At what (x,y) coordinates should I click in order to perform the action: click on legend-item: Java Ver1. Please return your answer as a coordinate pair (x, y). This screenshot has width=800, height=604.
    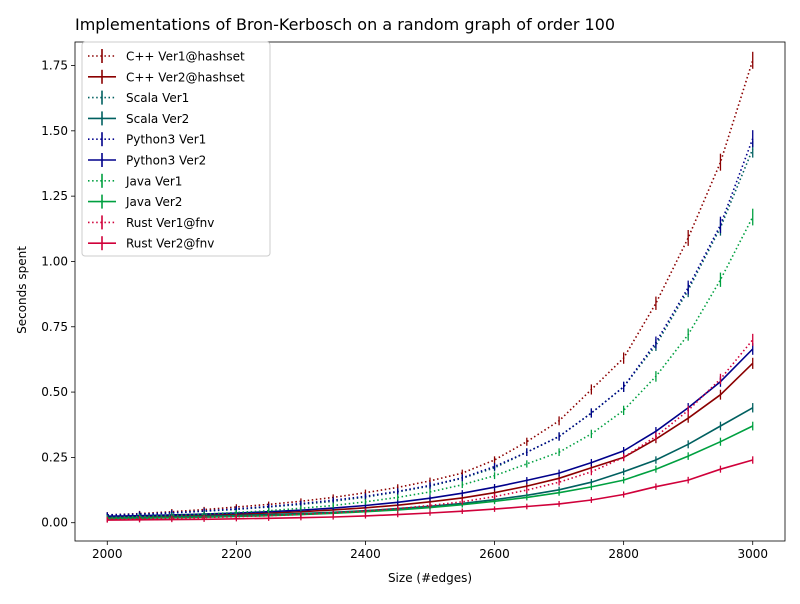
    Looking at the image, I should click on (135, 180).